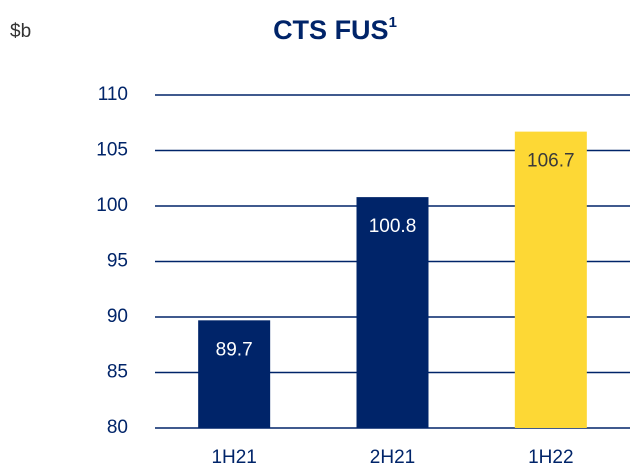 This screenshot has width=636, height=470. Describe the element at coordinates (117, 427) in the screenshot. I see `y-tick-label: 80` at that location.